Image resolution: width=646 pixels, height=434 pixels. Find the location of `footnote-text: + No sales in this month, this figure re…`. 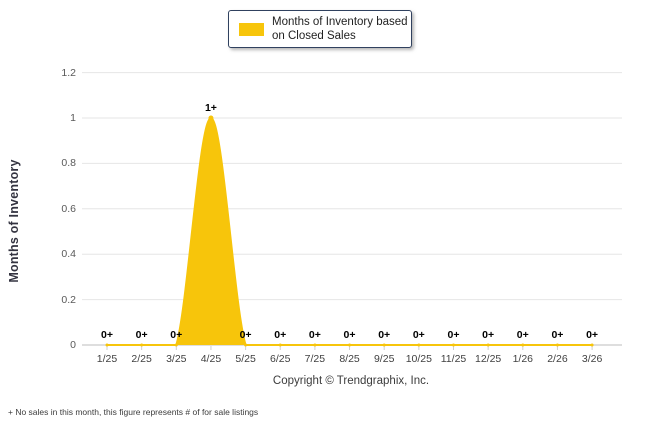

footnote-text: + No sales in this month, this figure re… is located at coordinates (133, 412).